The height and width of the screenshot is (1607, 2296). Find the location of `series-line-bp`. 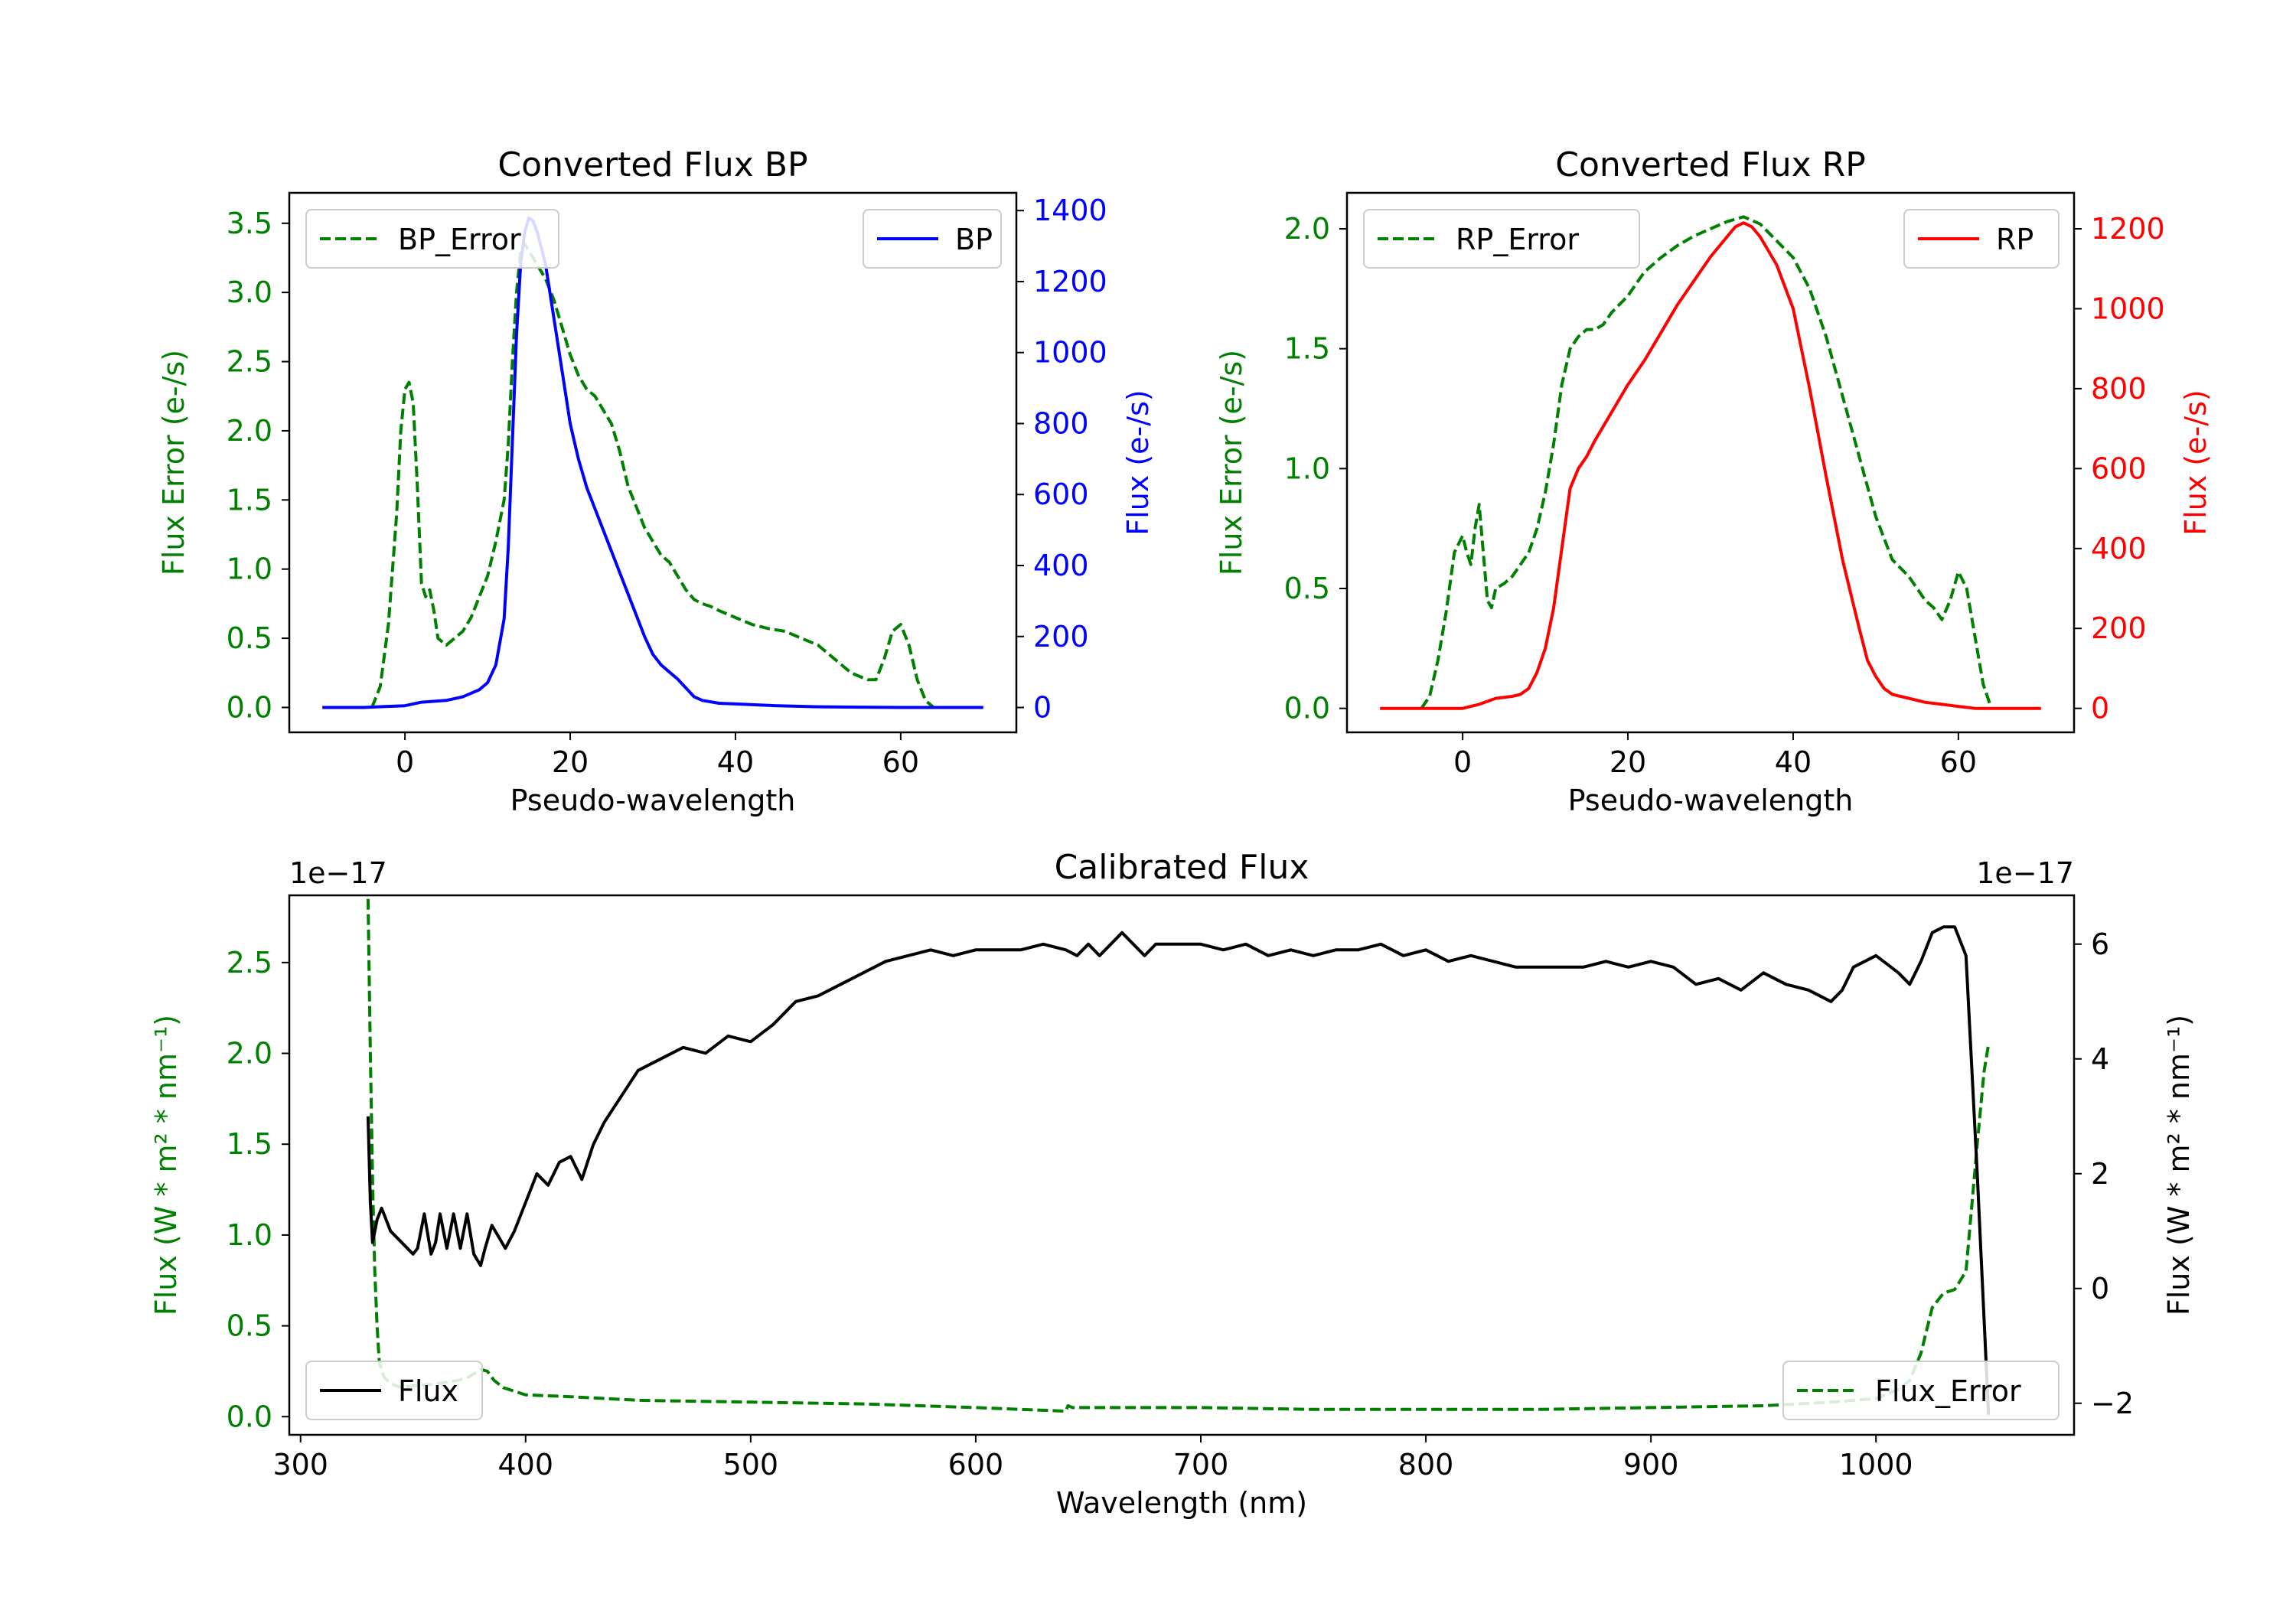

series-line-bp is located at coordinates (652, 463).